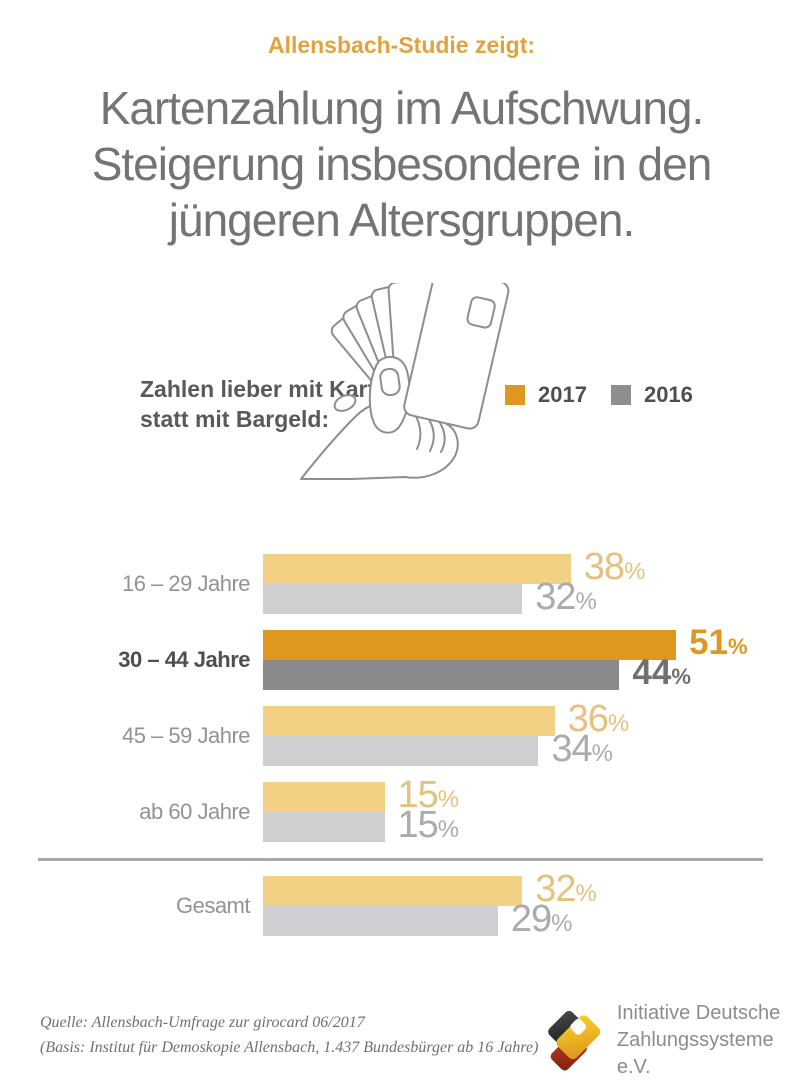 The height and width of the screenshot is (1085, 803). Describe the element at coordinates (428, 794) in the screenshot. I see `value-label-2017-ab-60-jahre: 15%` at that location.